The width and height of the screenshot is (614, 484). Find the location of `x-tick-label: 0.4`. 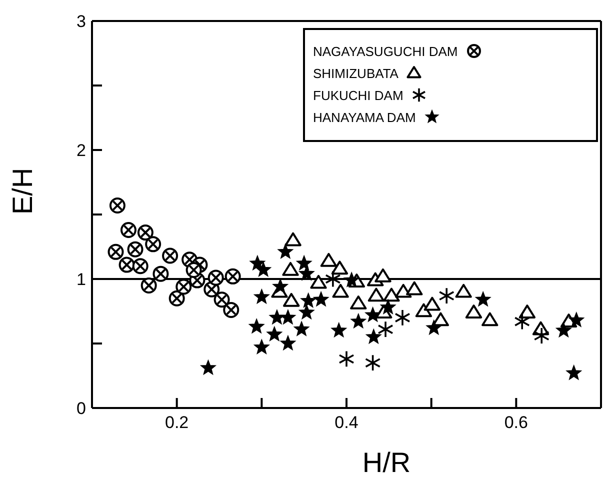

x-tick-label: 0.4 is located at coordinates (346, 422).